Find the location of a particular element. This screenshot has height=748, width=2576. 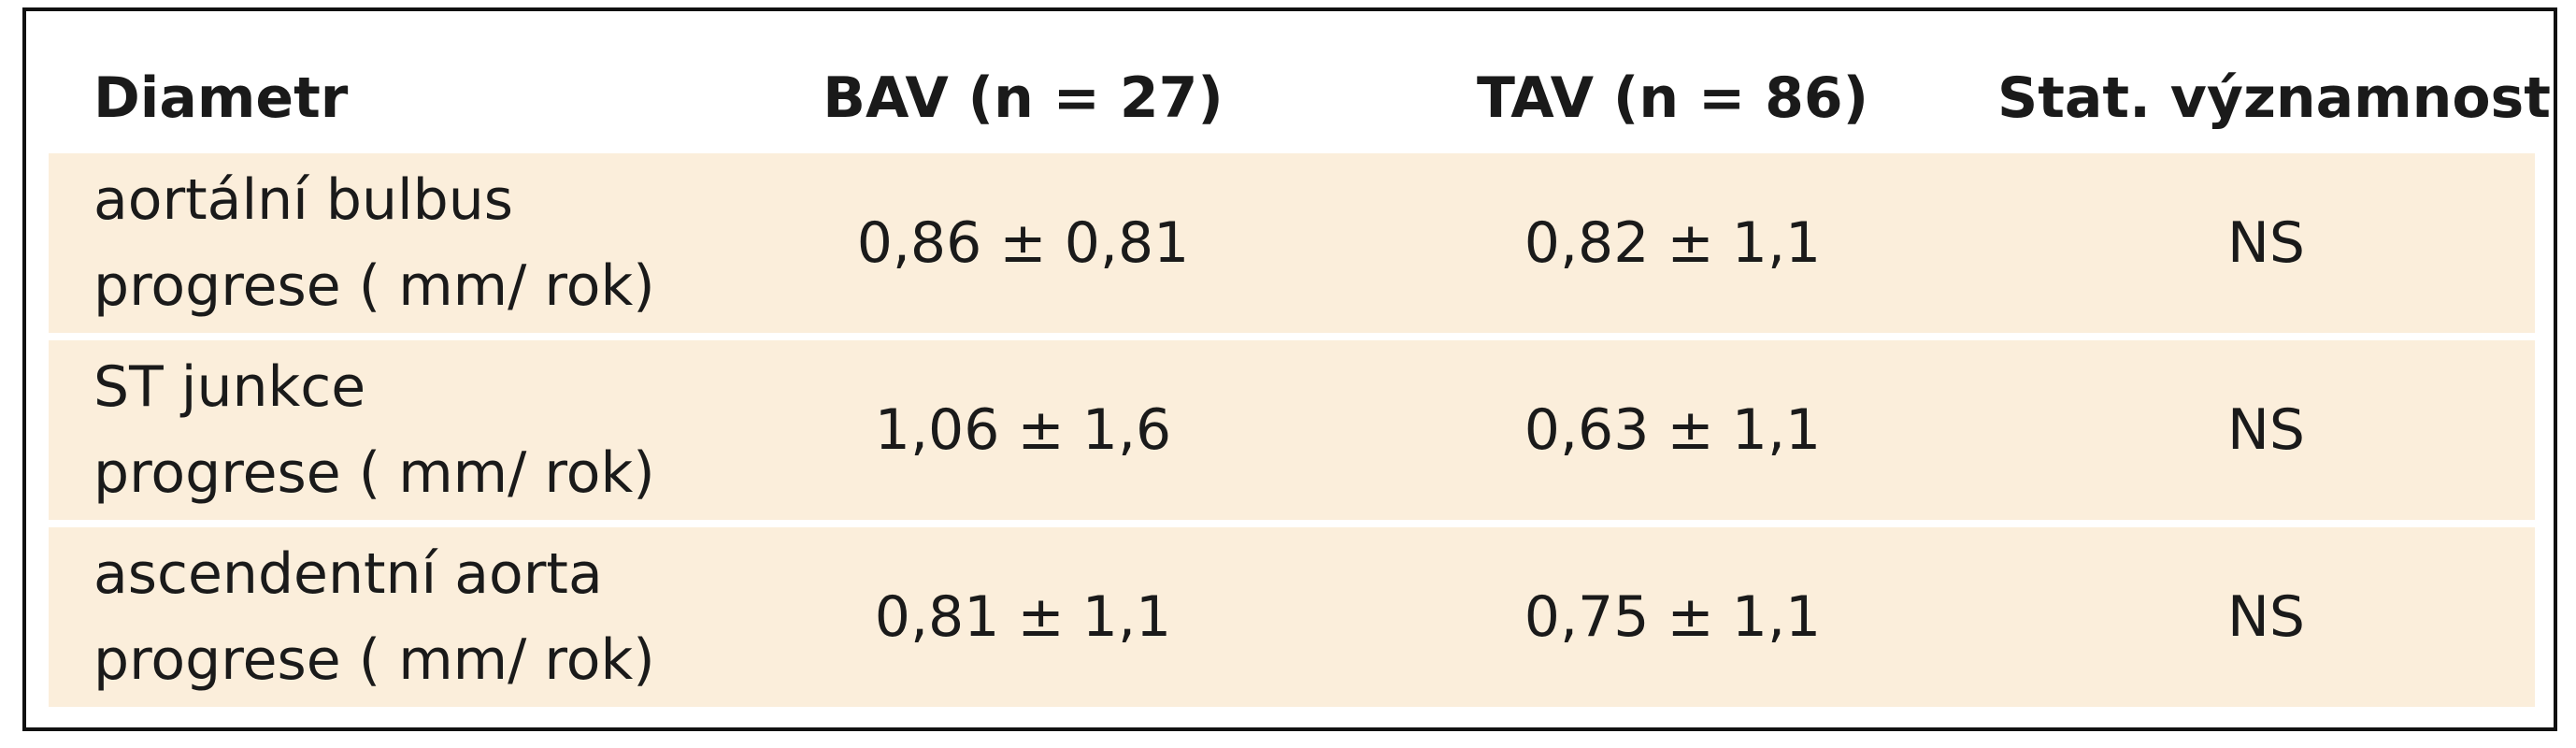

cell-bav: 0,81 ± 1,1 is located at coordinates (1023, 617).